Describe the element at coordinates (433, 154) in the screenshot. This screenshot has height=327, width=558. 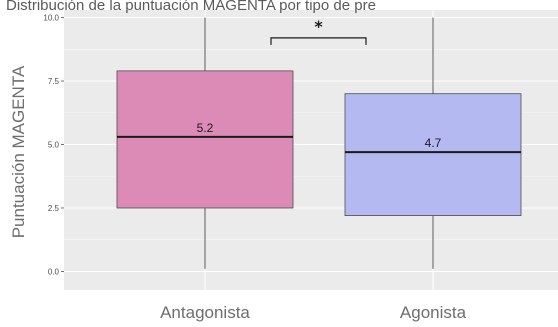
I see `box-agonista` at that location.